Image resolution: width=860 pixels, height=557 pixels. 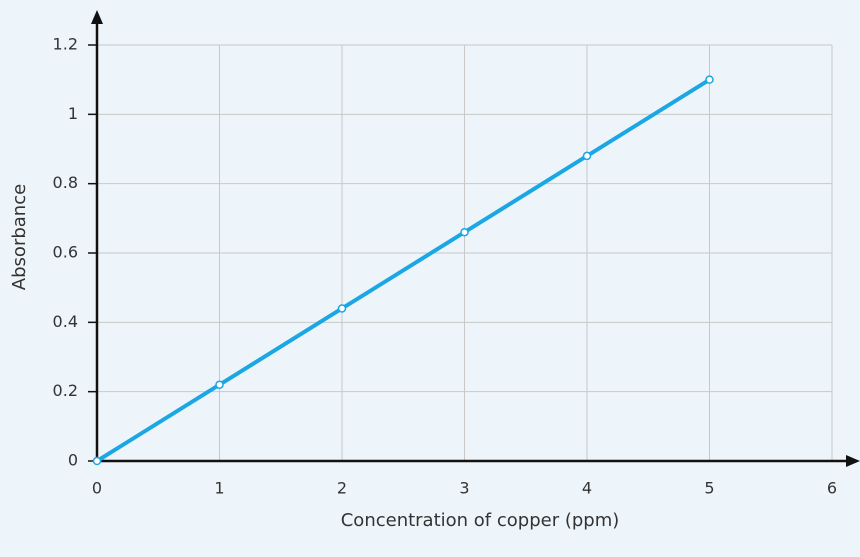 What do you see at coordinates (464, 488) in the screenshot?
I see `x-tick-label: 3` at bounding box center [464, 488].